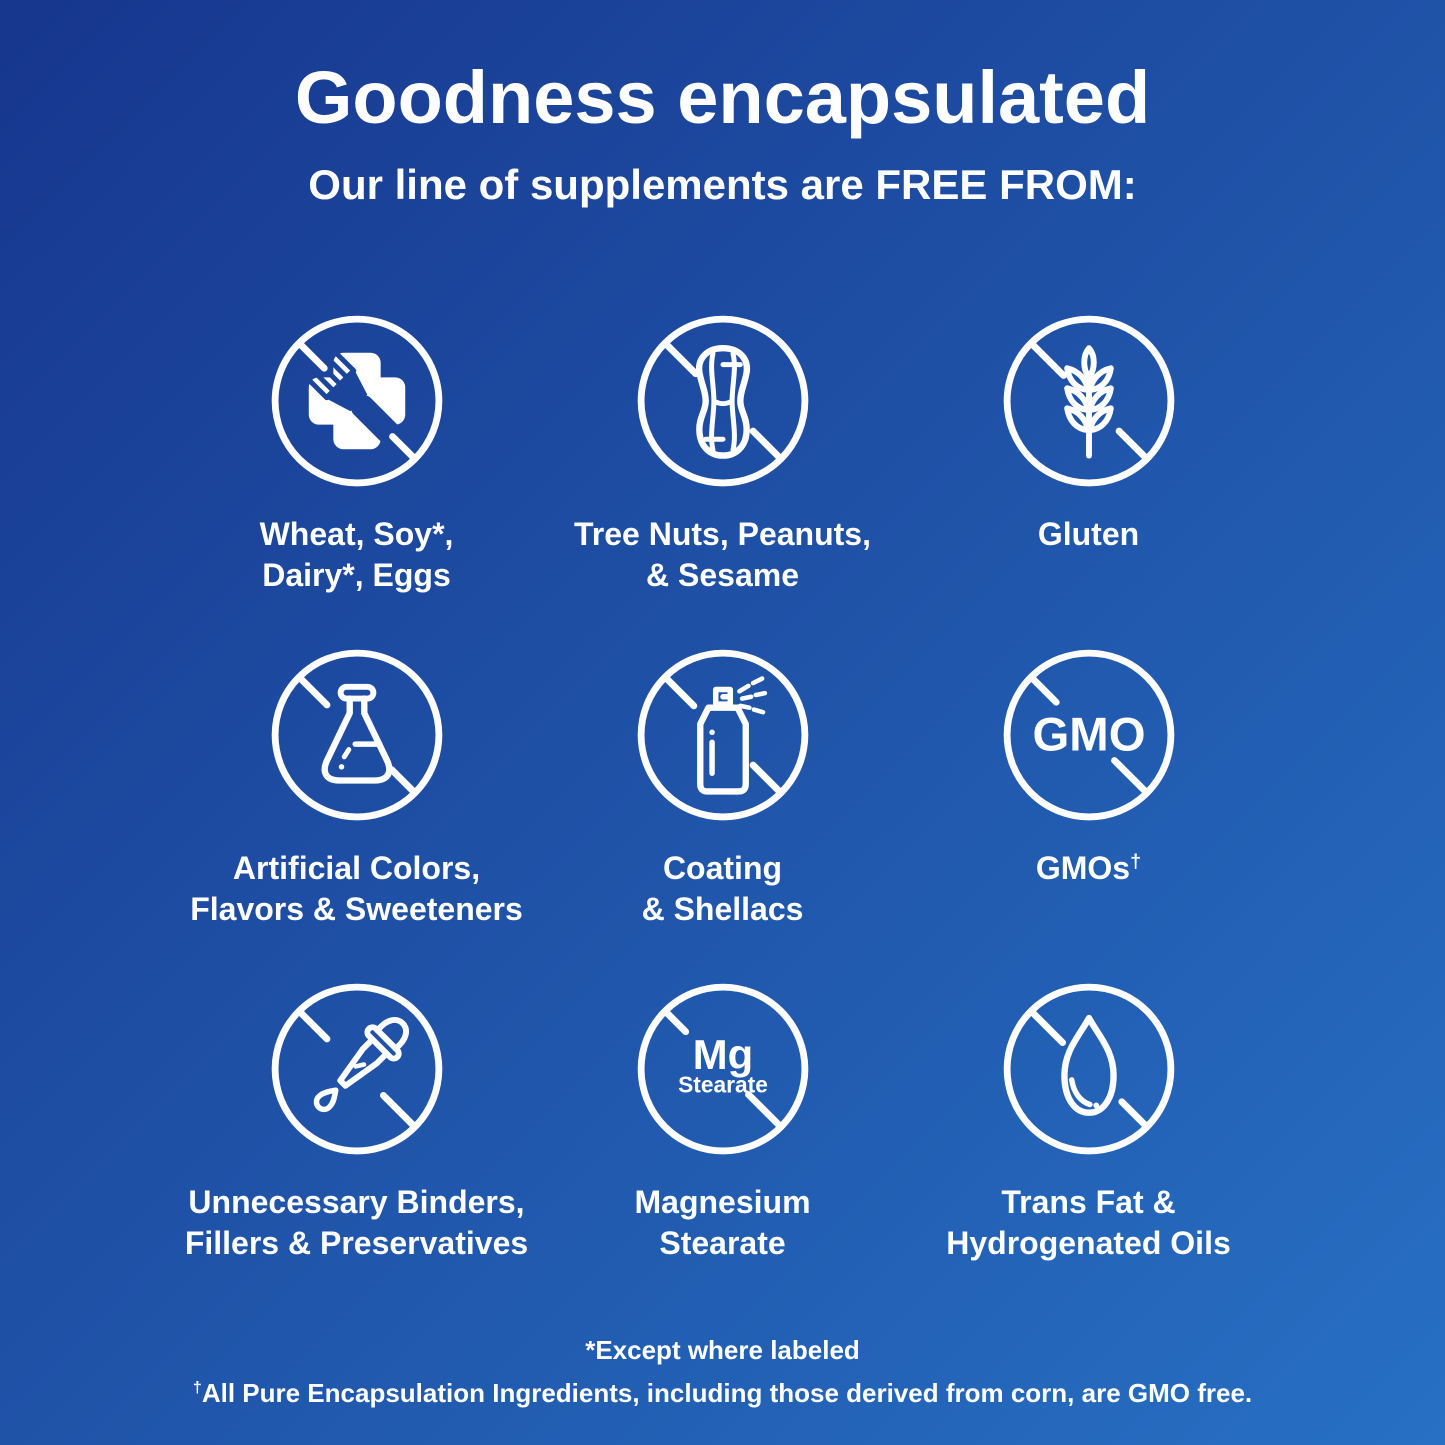 The image size is (1445, 1445). I want to click on grid-item-tree-nuts-peanuts-sesame: Tree Nuts, Peanuts, & Sesame, so click(723, 477).